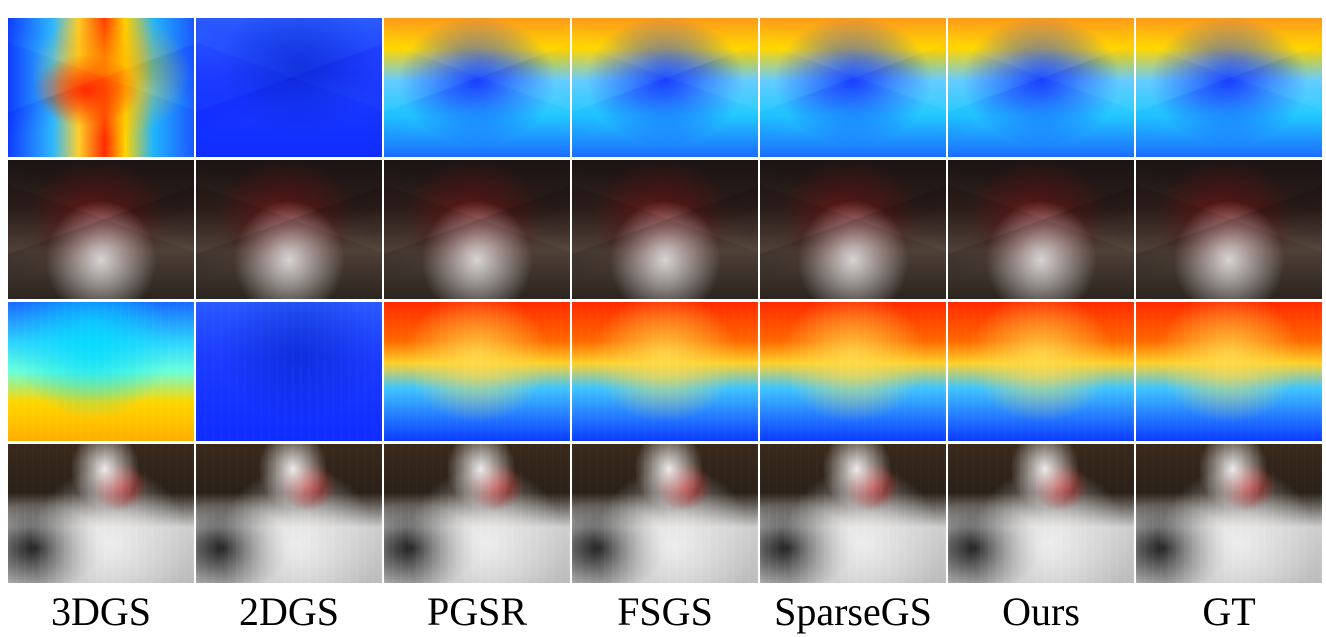  I want to click on rgb-row-2-fsgs, so click(665, 513).